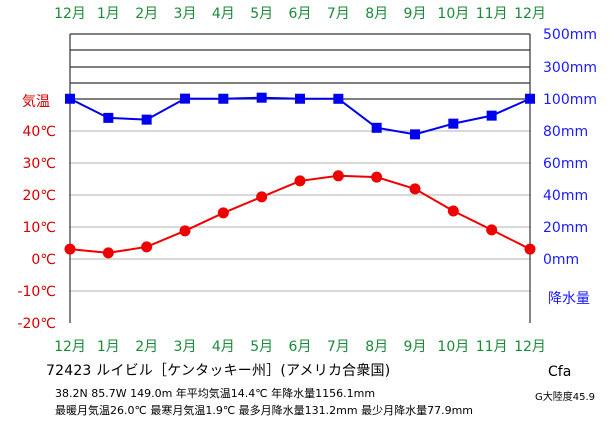 The image size is (611, 425). I want to click on temperature-tick-label: 40℃, so click(39, 132).